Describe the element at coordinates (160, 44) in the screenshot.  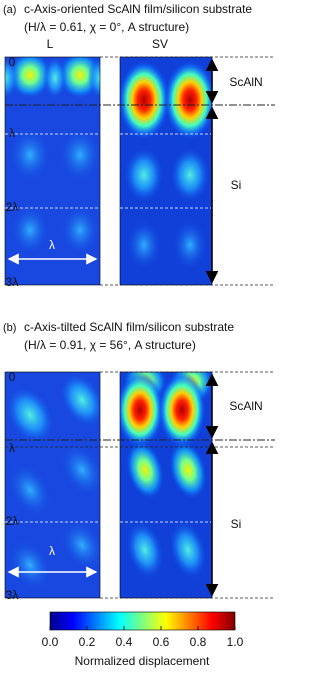
I see `column-label: SV` at that location.